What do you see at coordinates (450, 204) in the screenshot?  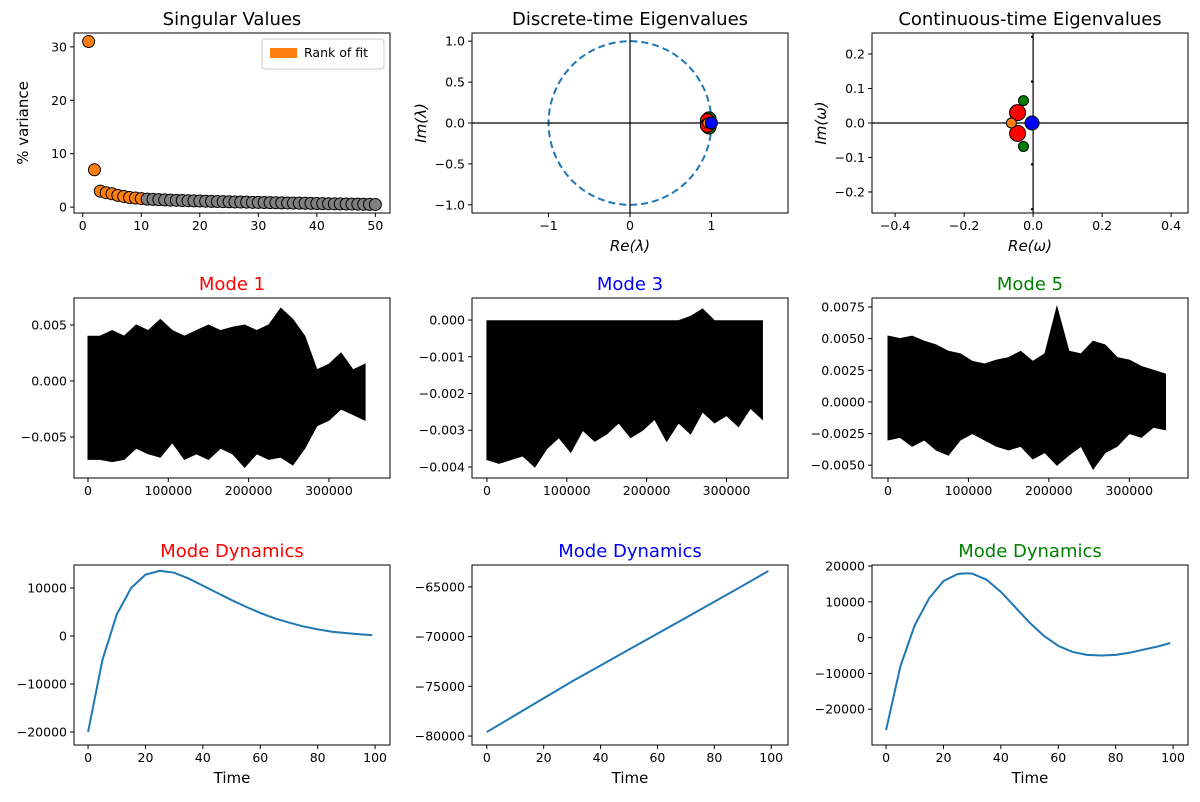 I see `y-tick-label: −1.0` at bounding box center [450, 204].